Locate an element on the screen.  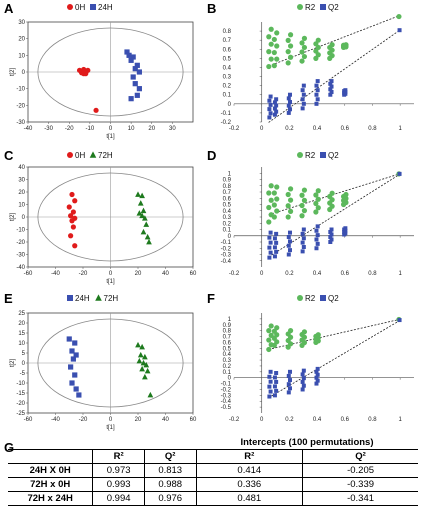
y-tick-label: -25 is located at coordinates (20, 414).